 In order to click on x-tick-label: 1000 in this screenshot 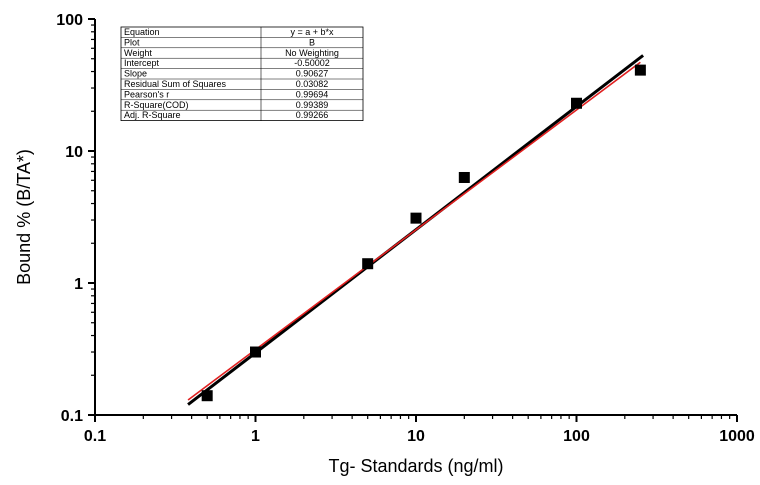, I will do `click(737, 436)`.